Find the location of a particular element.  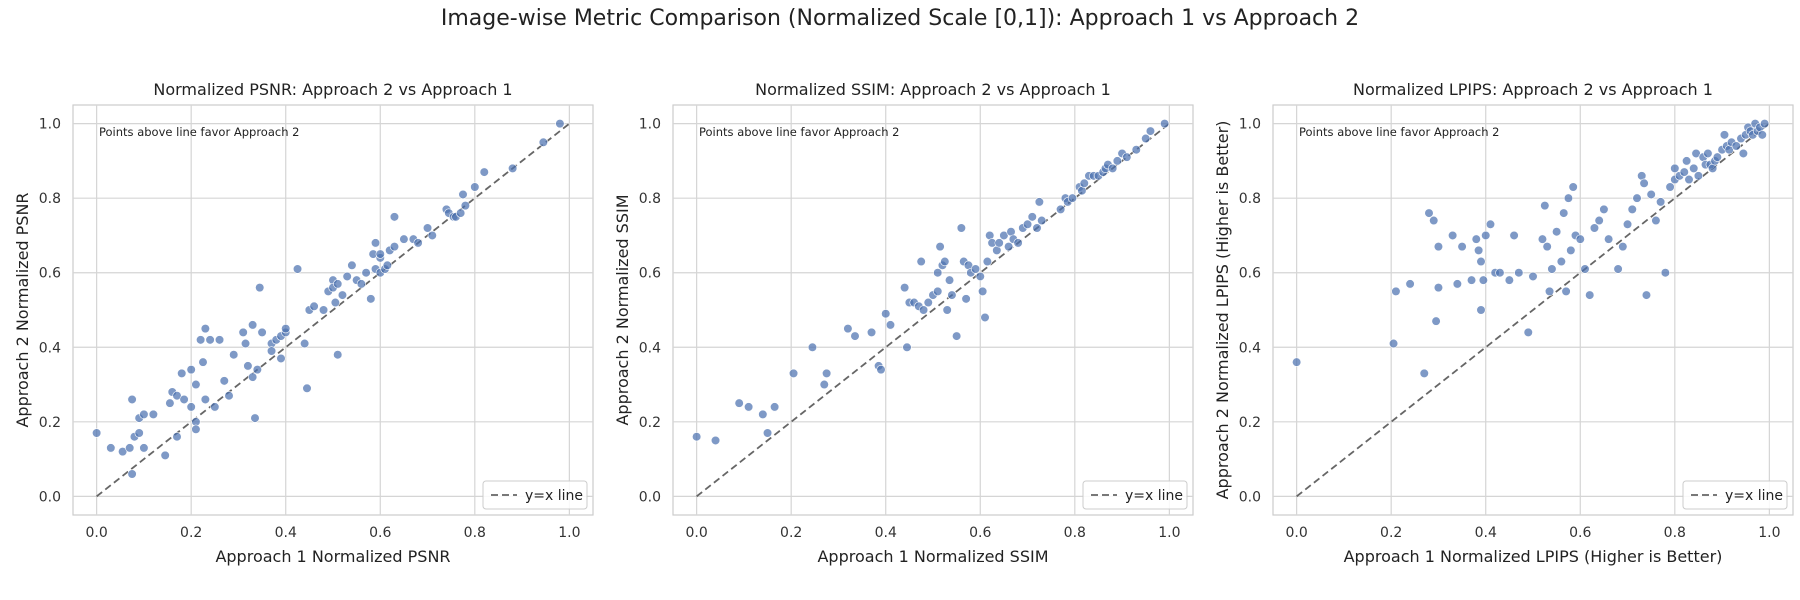

x-tick-label: 0.4 is located at coordinates (886, 533).